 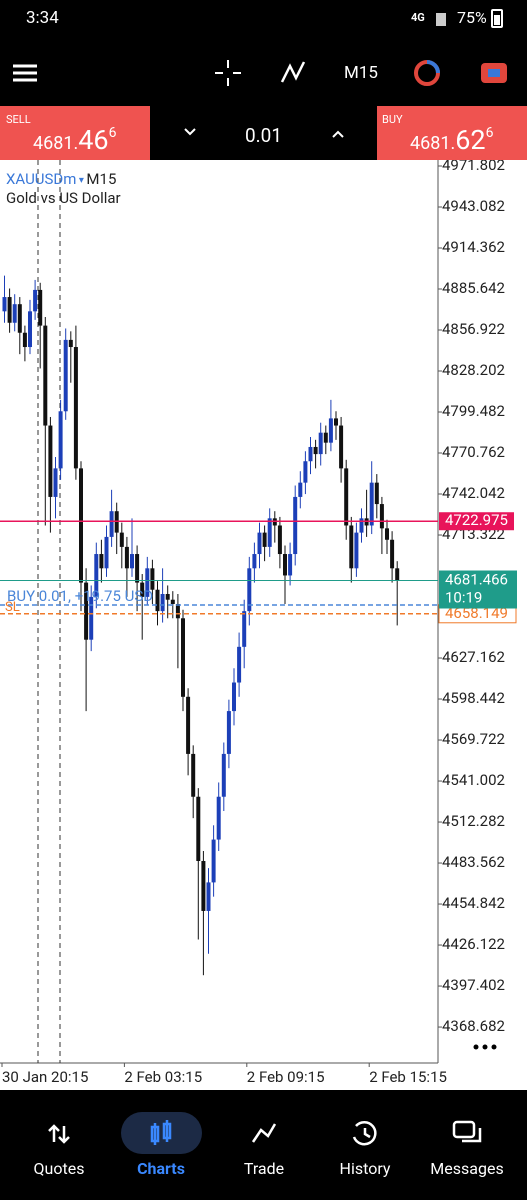 I want to click on nav-tab: History, so click(x=365, y=1168).